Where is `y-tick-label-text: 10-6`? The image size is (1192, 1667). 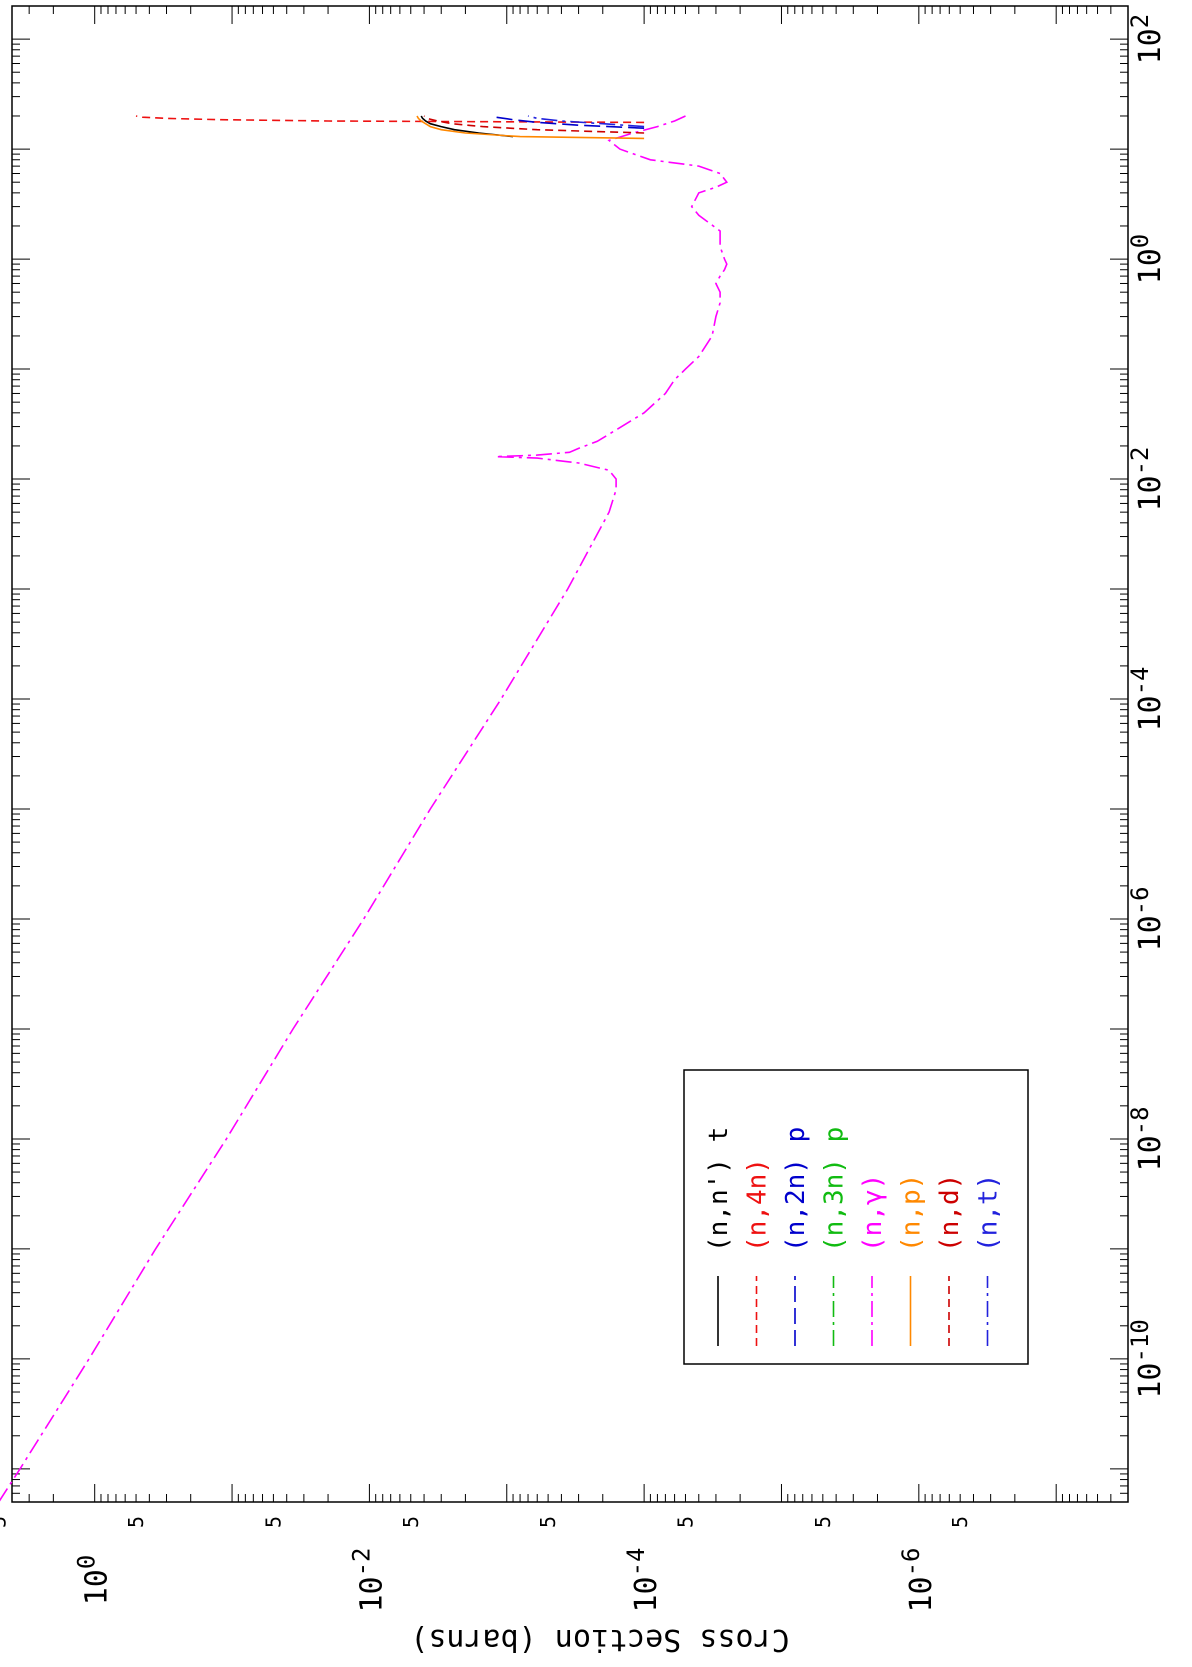
y-tick-label-text: 10-6 is located at coordinates (918, 1579).